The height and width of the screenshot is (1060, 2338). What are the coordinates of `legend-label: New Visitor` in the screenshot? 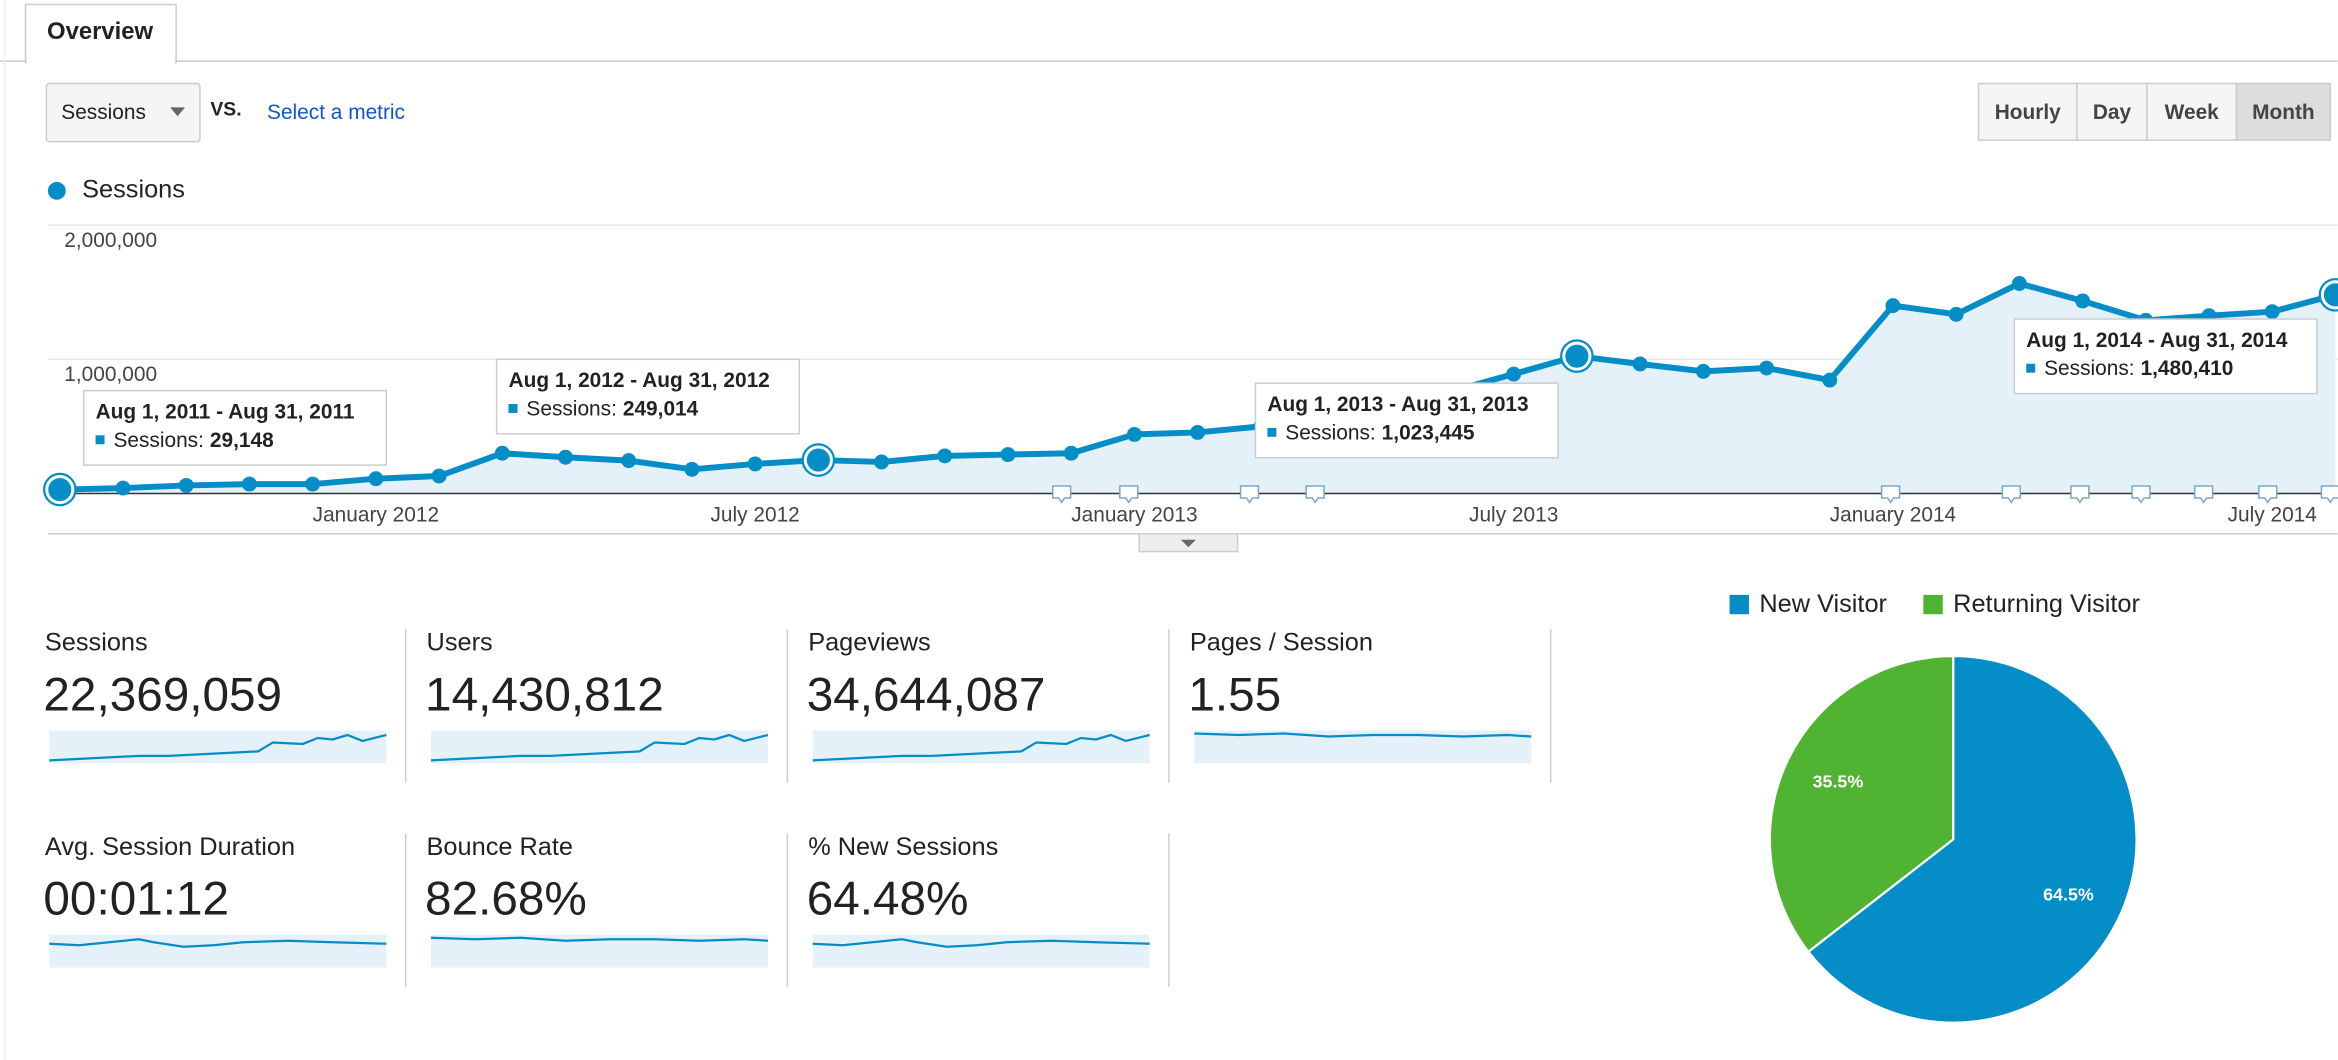 It's located at (1823, 604).